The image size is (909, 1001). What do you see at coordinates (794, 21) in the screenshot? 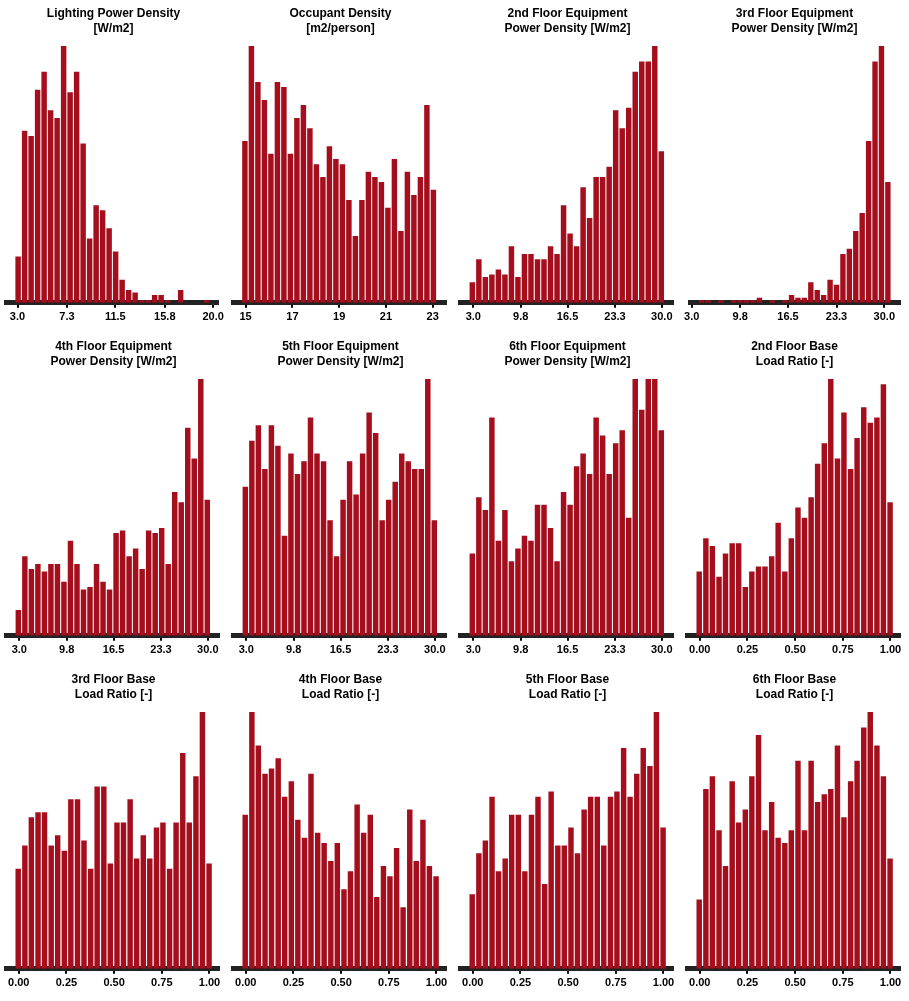
I see `chart-title: 3rd Floor Equipment Power Density [W/m2]` at bounding box center [794, 21].